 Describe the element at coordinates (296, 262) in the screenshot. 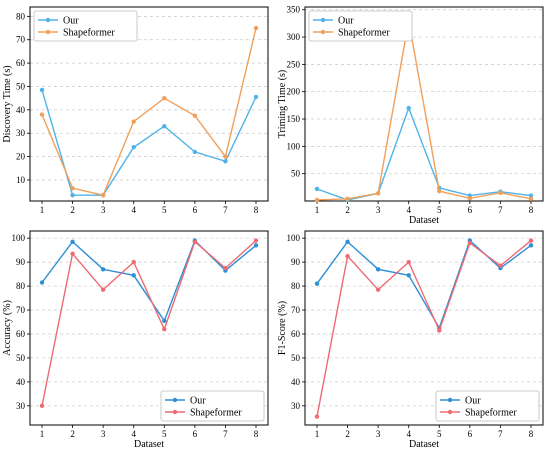

I see `y-tick-label: 90` at that location.